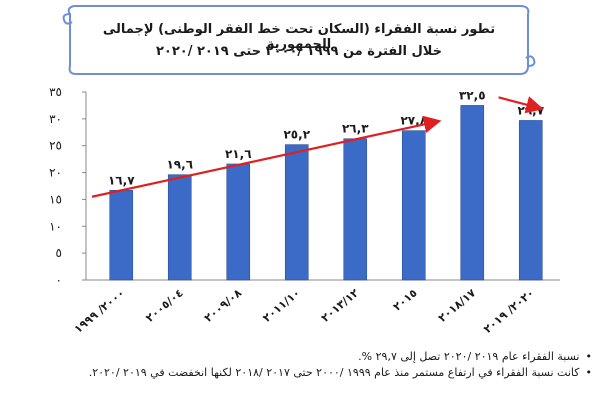 The width and height of the screenshot is (600, 400). What do you see at coordinates (59, 253) in the screenshot?
I see `y-tick-label: ٥` at bounding box center [59, 253].